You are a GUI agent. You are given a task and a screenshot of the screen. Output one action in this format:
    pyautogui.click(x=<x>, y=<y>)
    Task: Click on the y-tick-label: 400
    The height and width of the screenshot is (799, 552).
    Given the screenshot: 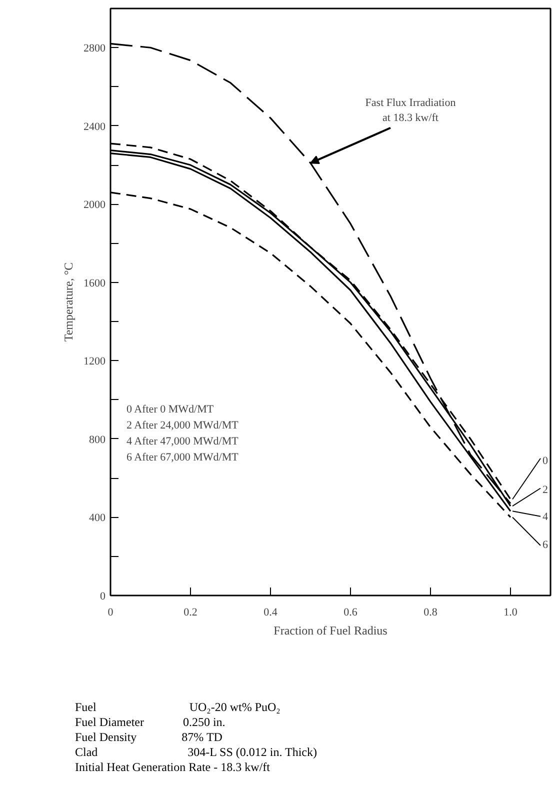 What is the action you would take?
    pyautogui.click(x=97, y=518)
    